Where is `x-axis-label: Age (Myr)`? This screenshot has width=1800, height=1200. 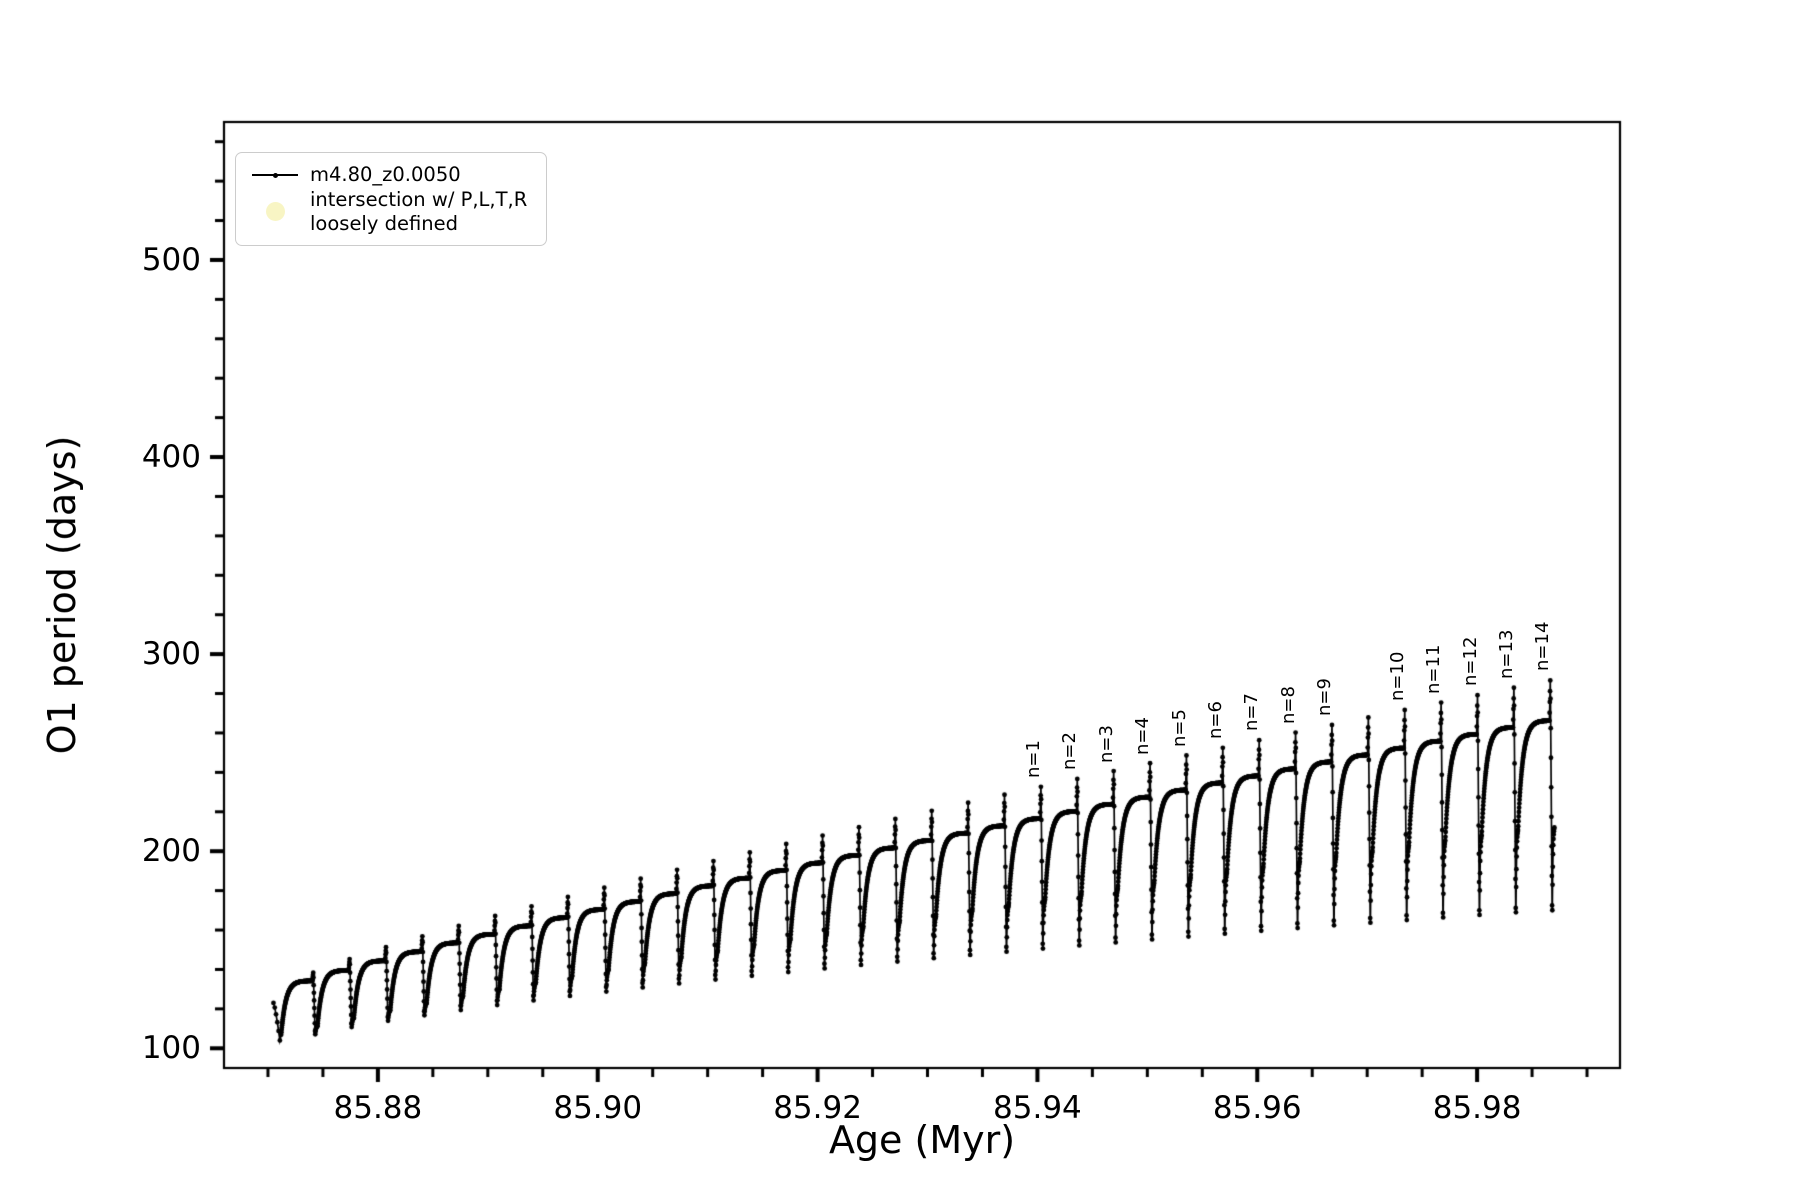
x-axis-label: Age (Myr) is located at coordinates (922, 1140).